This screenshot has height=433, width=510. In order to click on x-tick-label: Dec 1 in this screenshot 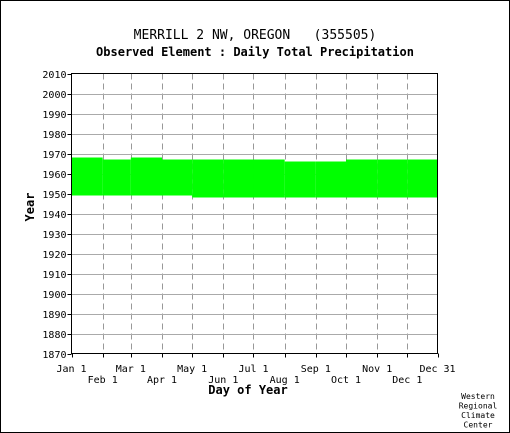, I will do `click(407, 380)`.